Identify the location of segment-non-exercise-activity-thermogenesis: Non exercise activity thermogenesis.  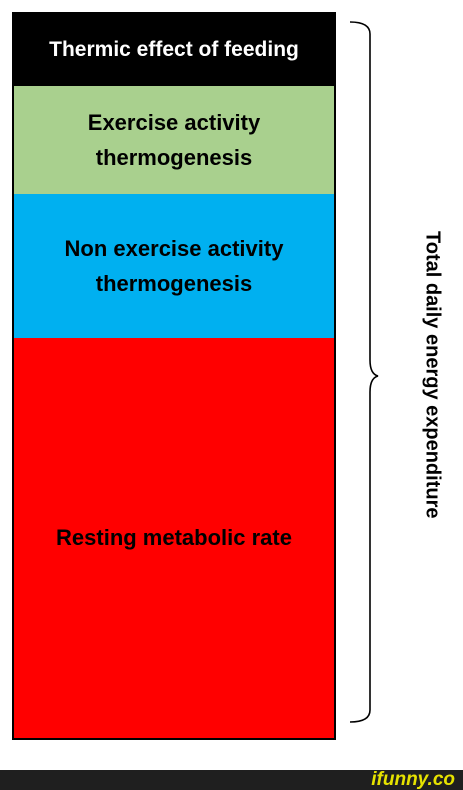
(174, 266).